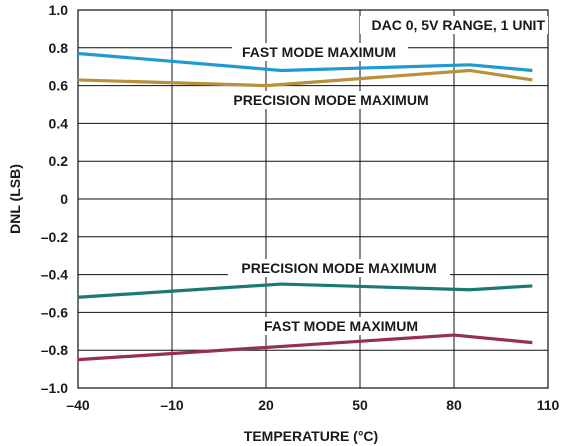 The width and height of the screenshot is (566, 446). I want to click on series-label-precision-mode-bottom: PRECISION MODE MAXIMUM, so click(338, 268).